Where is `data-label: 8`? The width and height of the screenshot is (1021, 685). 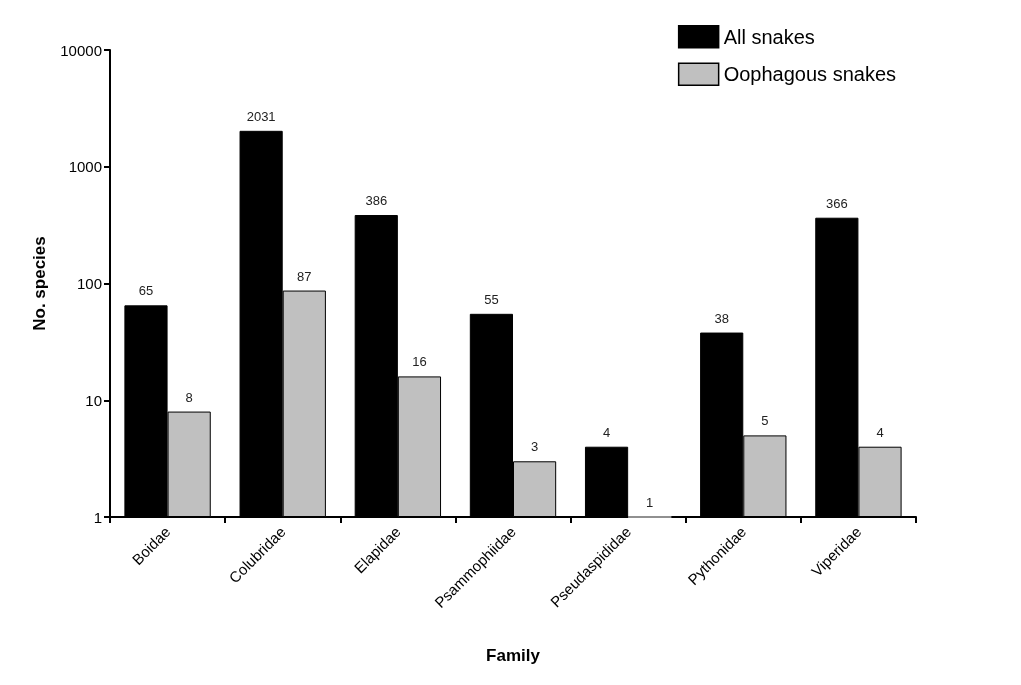 data-label: 8 is located at coordinates (189, 397).